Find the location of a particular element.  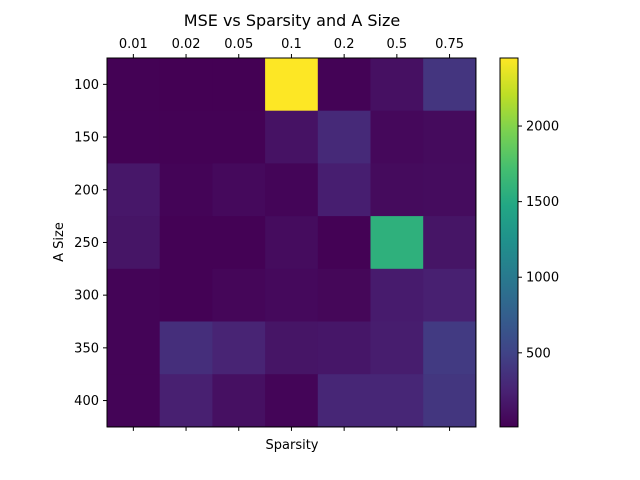

colorbar is located at coordinates (509, 242).